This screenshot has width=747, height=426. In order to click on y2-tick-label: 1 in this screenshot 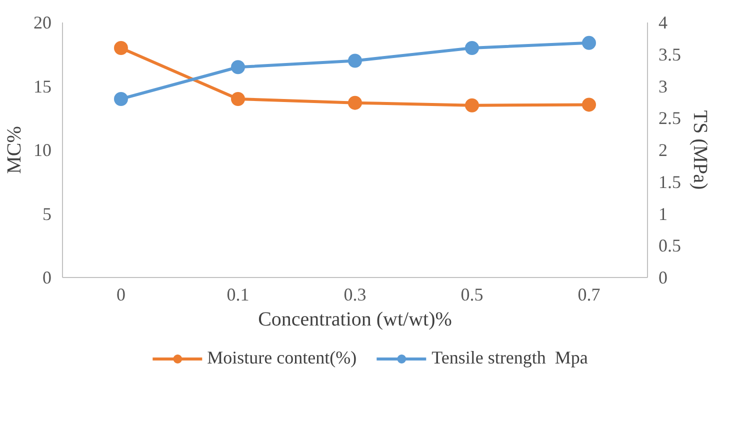, I will do `click(663, 214)`.